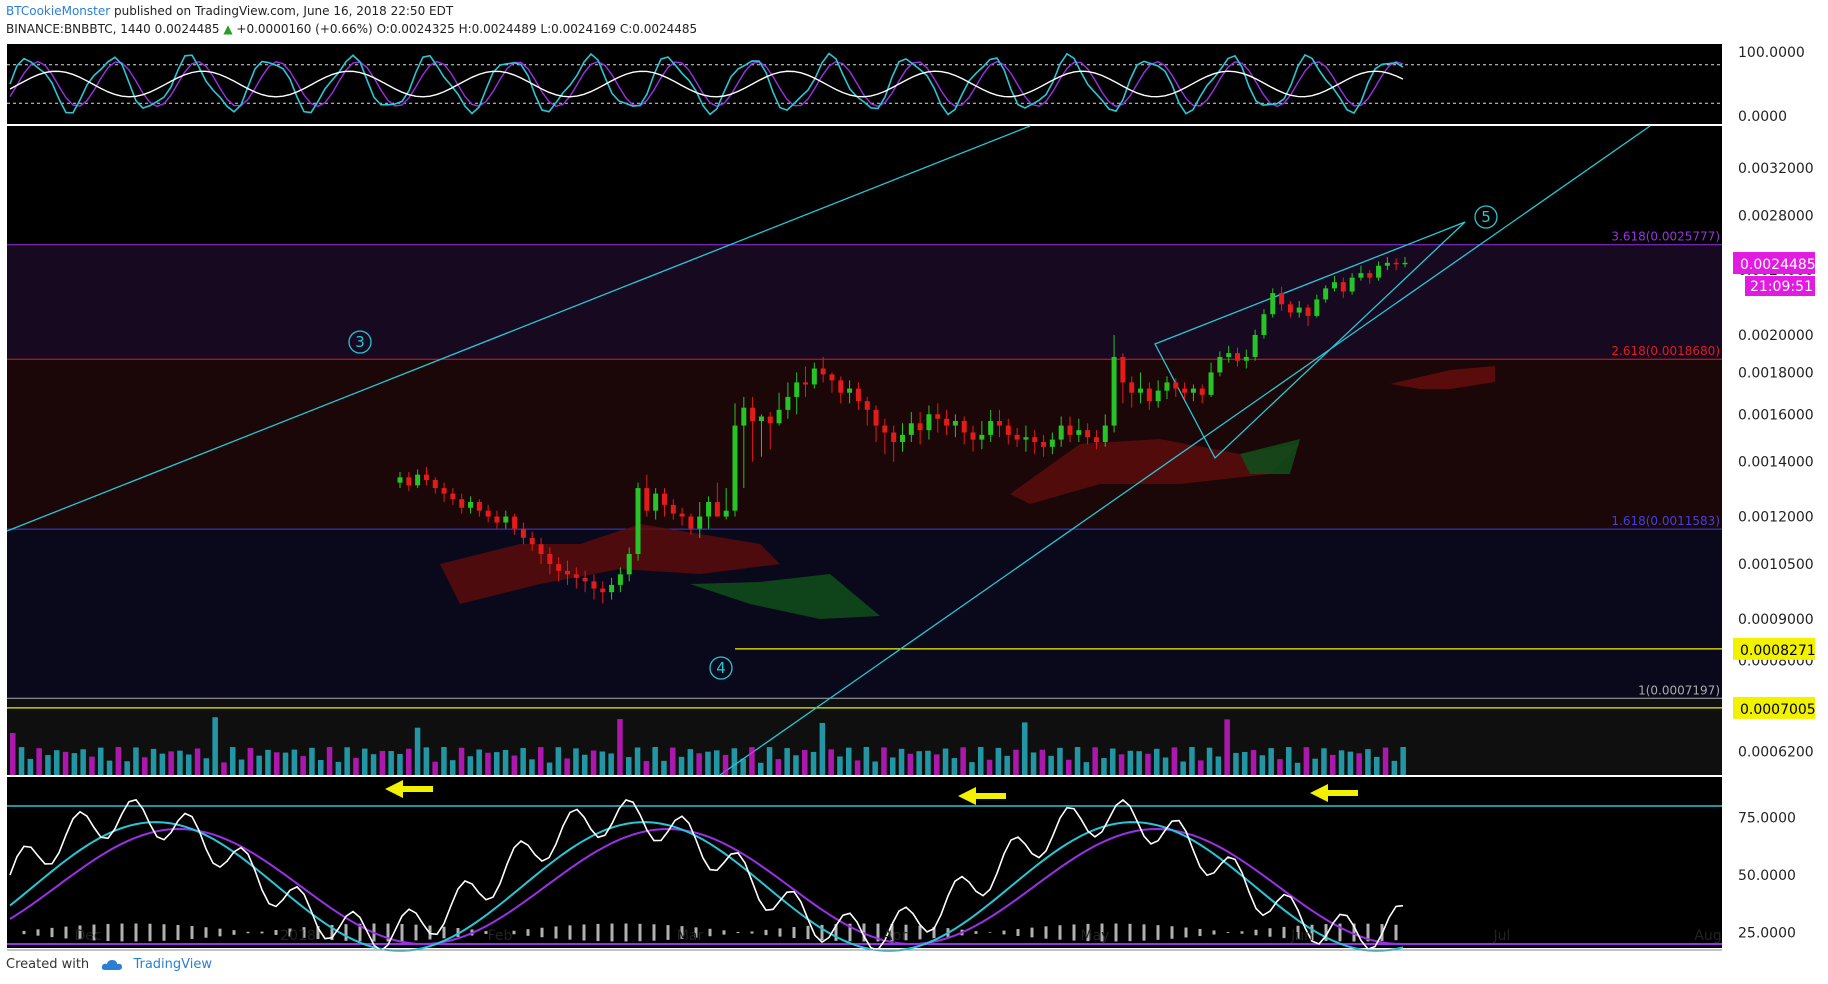 This screenshot has width=1828, height=984. Describe the element at coordinates (1778, 651) in the screenshot. I see `support-label: 0.0008271` at that location.